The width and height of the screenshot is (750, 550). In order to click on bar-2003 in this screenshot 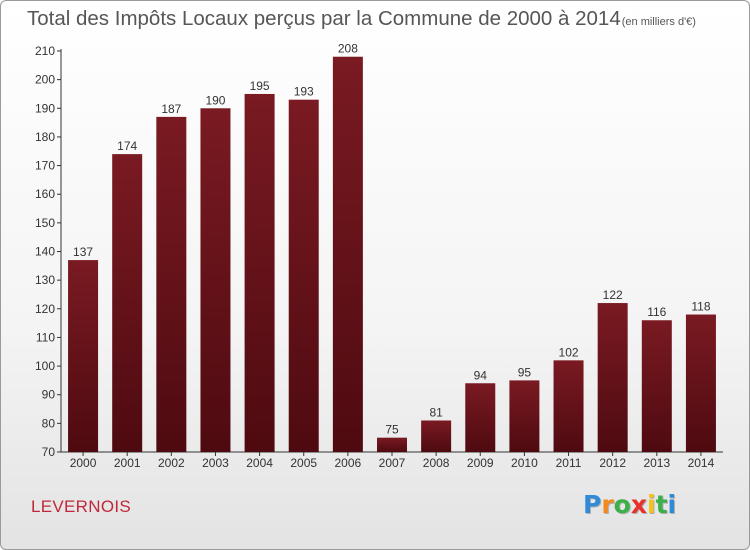, I will do `click(215, 280)`.